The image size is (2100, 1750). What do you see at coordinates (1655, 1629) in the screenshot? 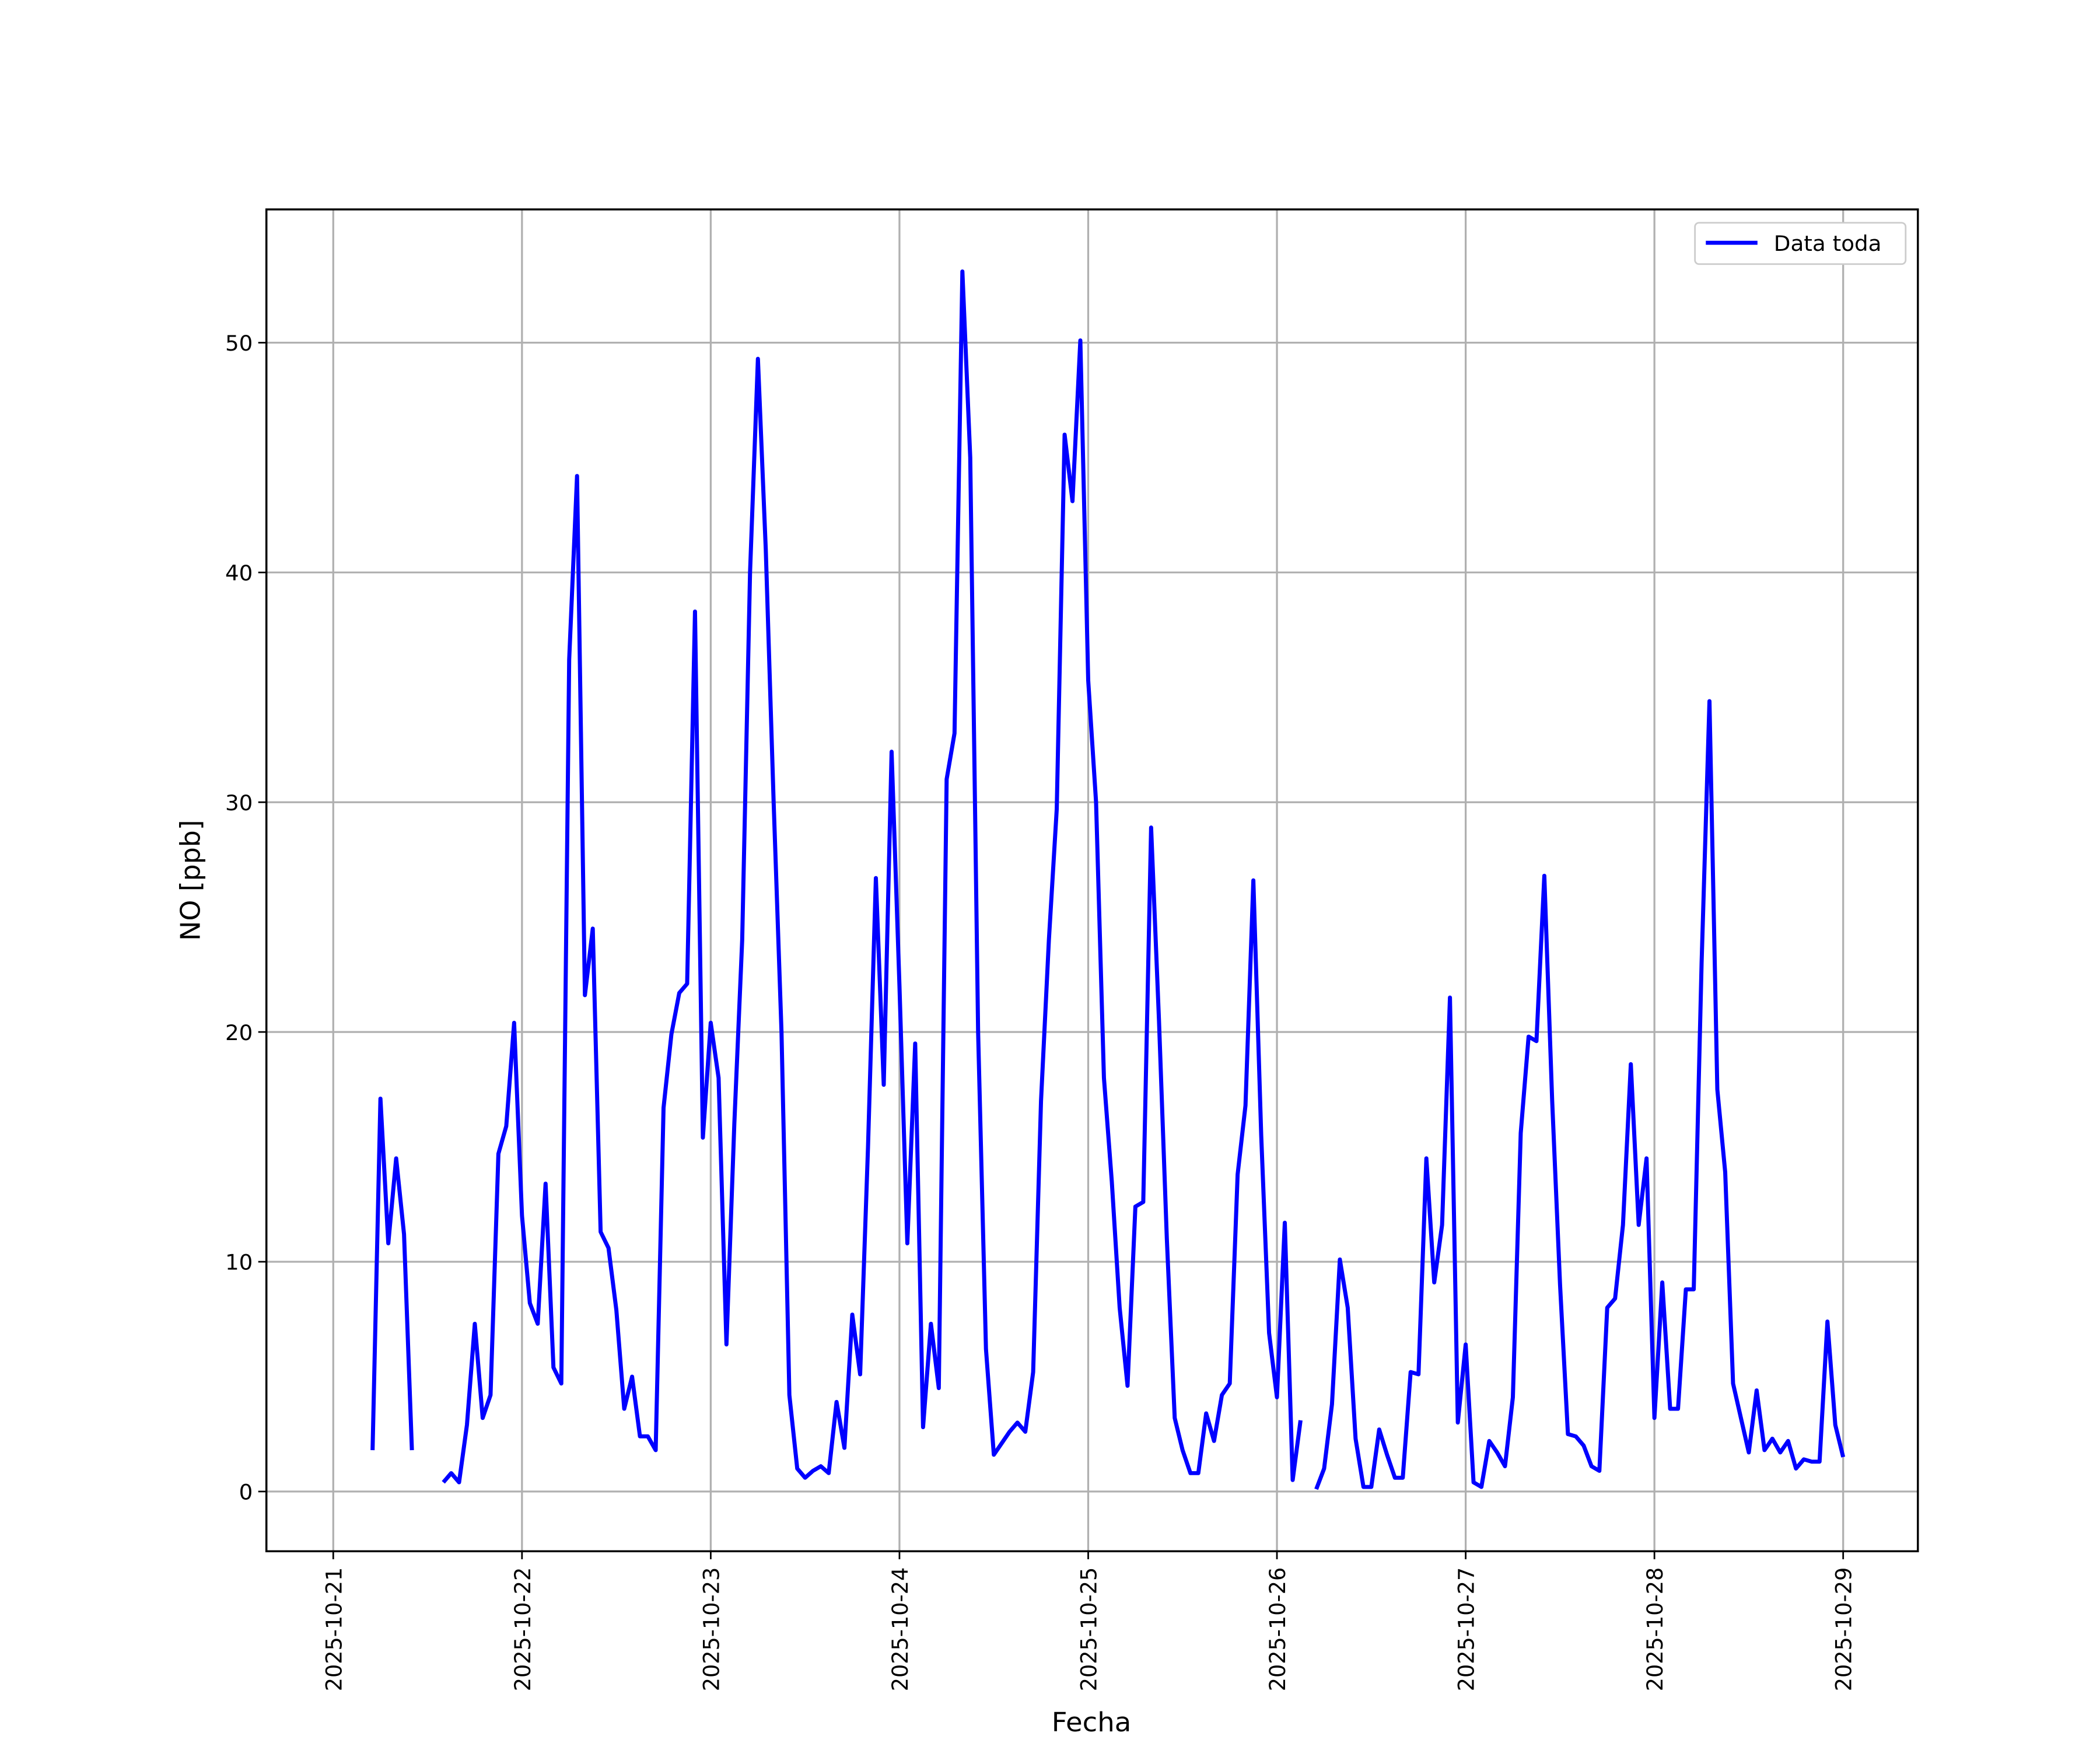
I see `x-tick-label: 2025-10-28` at bounding box center [1655, 1629].